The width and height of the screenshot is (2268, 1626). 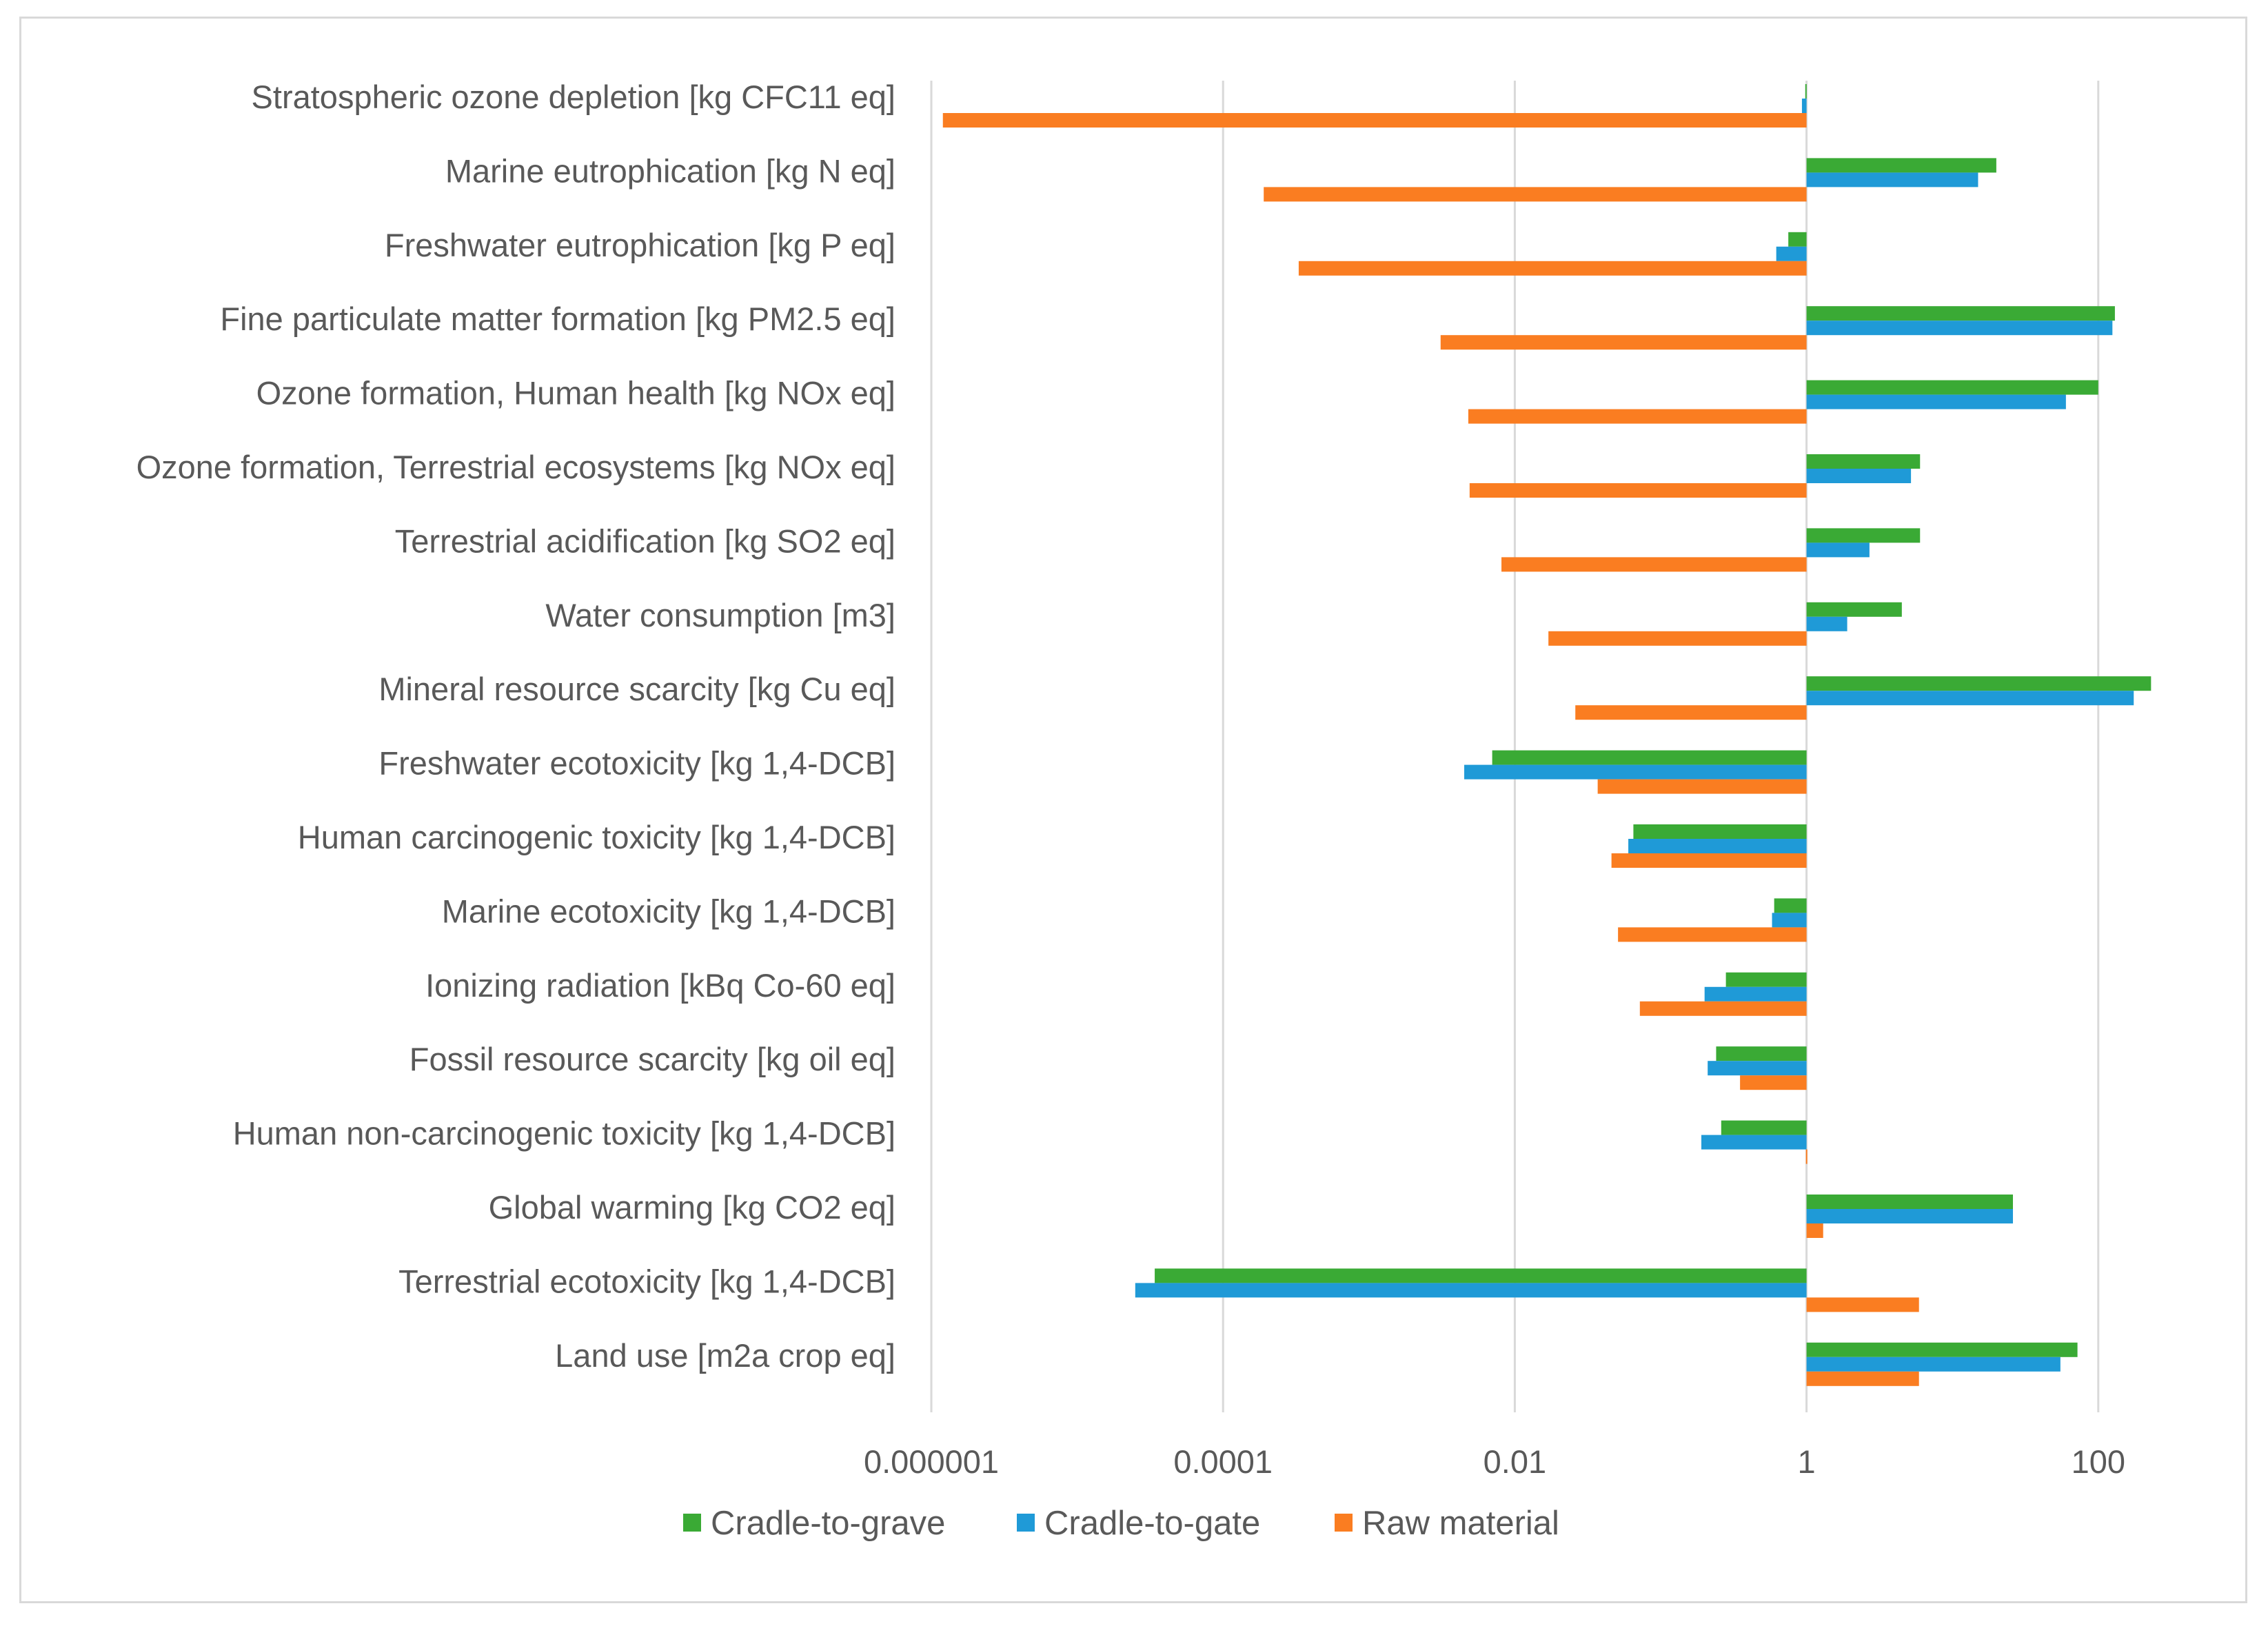 What do you see at coordinates (725, 1355) in the screenshot?
I see `category-label: Land use [m2a crop eq]` at bounding box center [725, 1355].